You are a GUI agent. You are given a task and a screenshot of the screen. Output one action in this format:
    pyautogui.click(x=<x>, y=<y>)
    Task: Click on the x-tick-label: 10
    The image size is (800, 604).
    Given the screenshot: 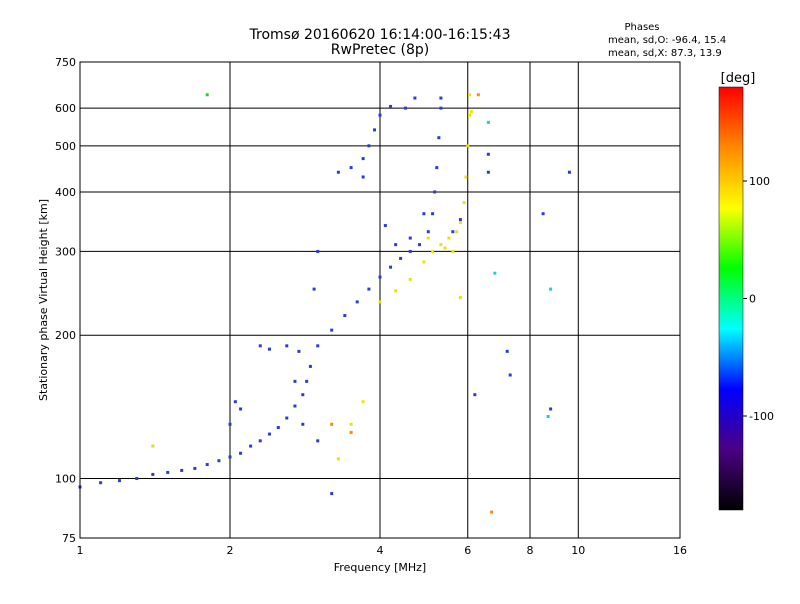 What is the action you would take?
    pyautogui.click(x=578, y=550)
    